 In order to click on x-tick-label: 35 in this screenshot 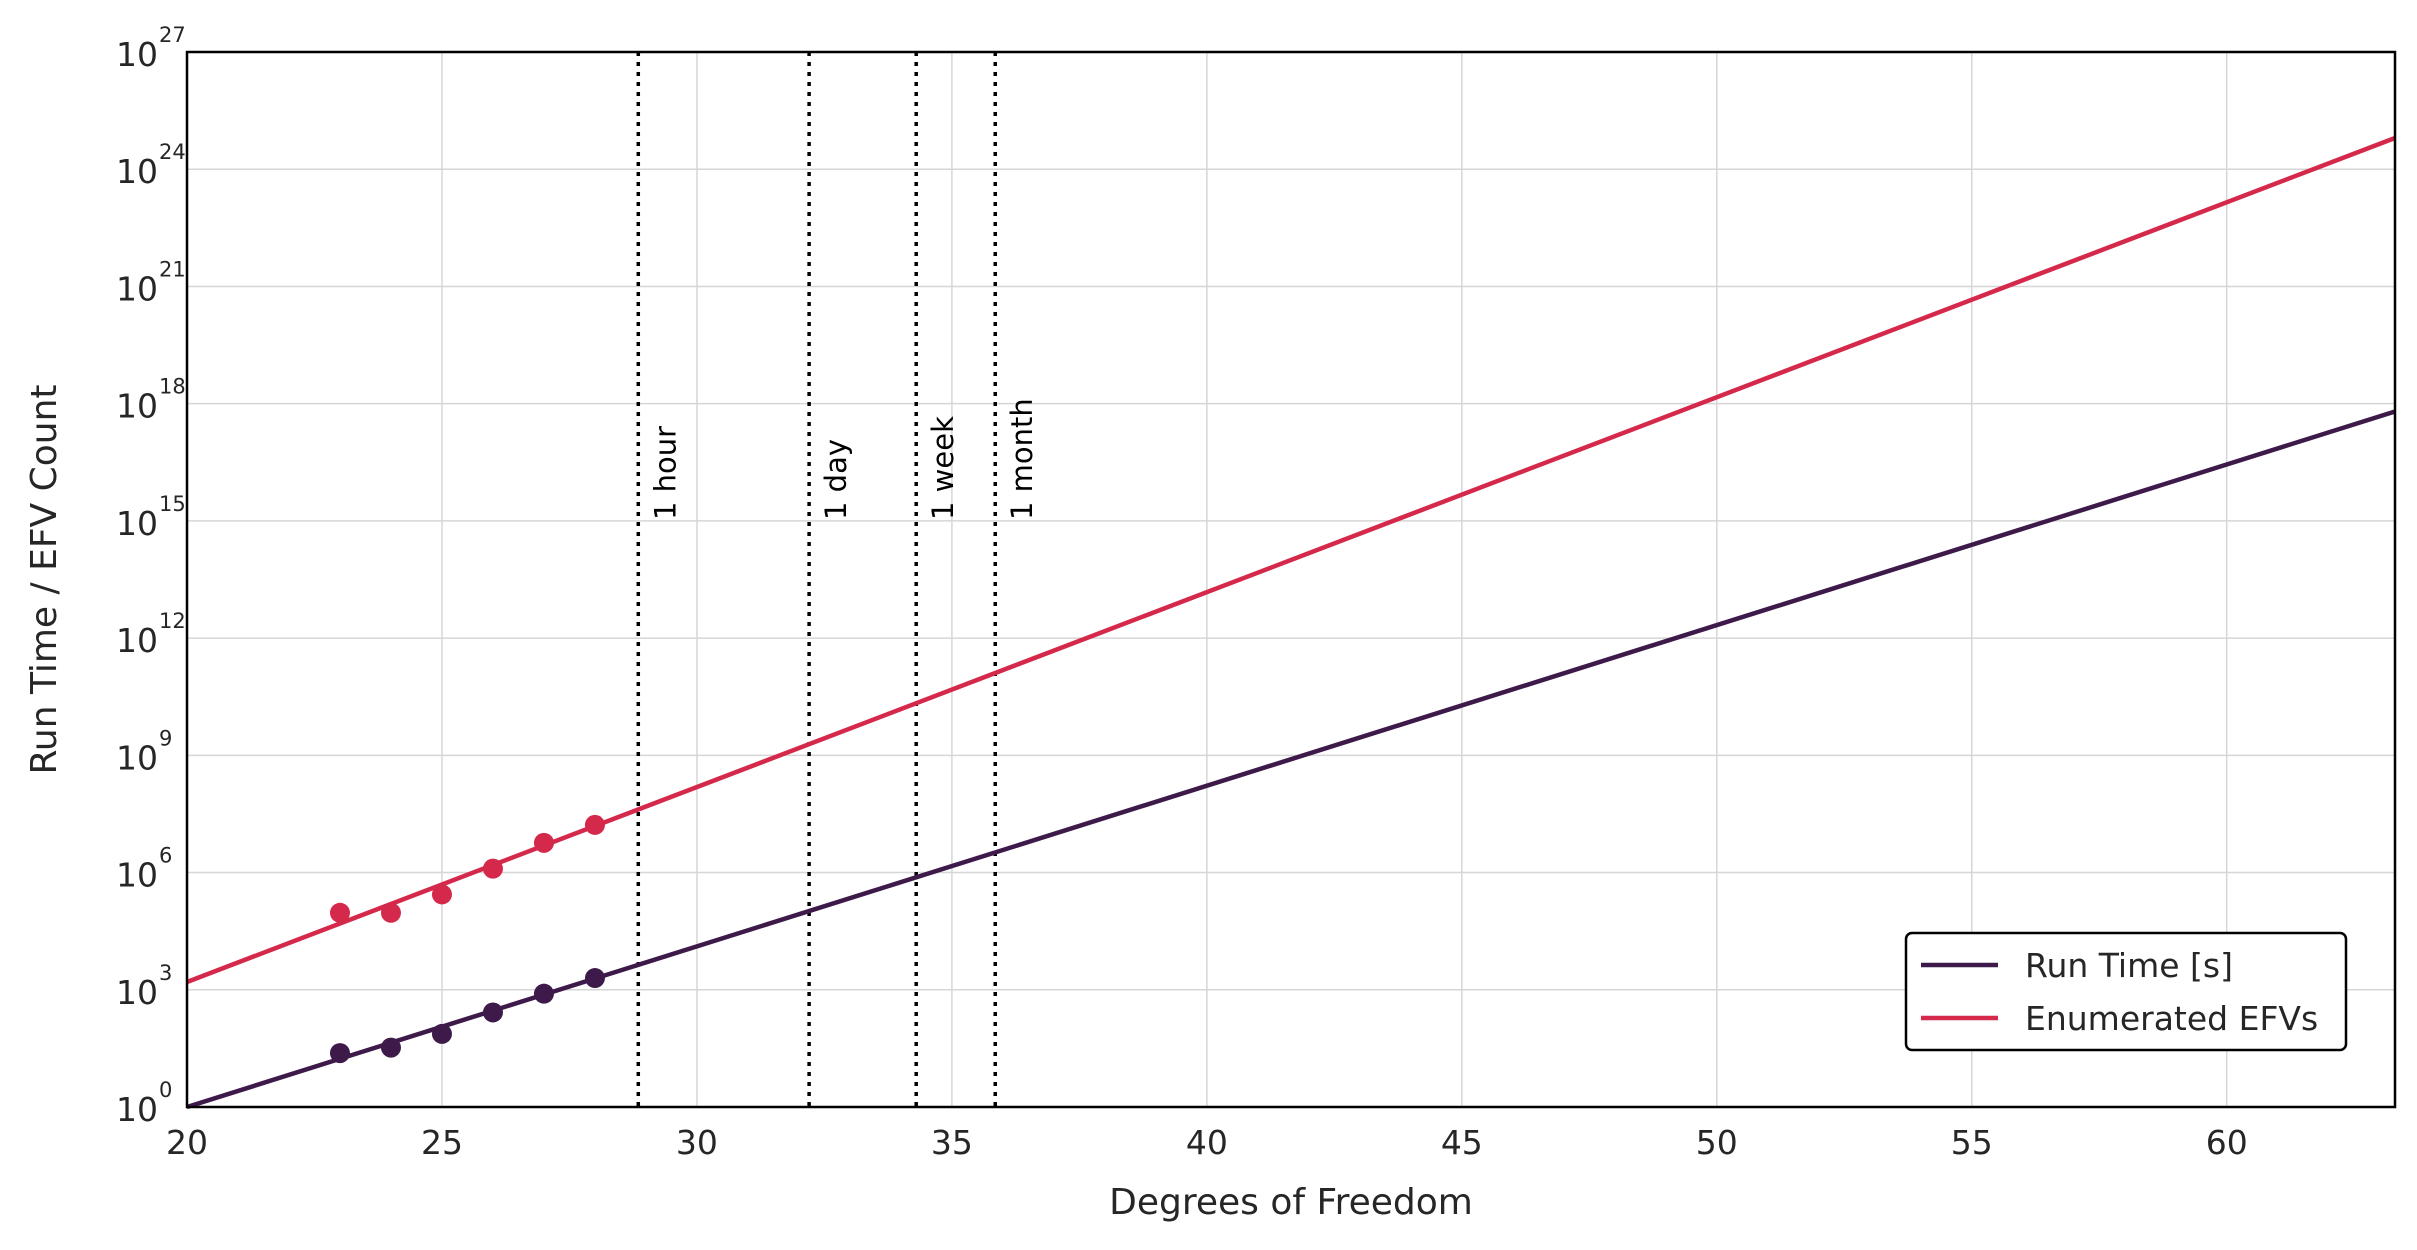, I will do `click(952, 1142)`.